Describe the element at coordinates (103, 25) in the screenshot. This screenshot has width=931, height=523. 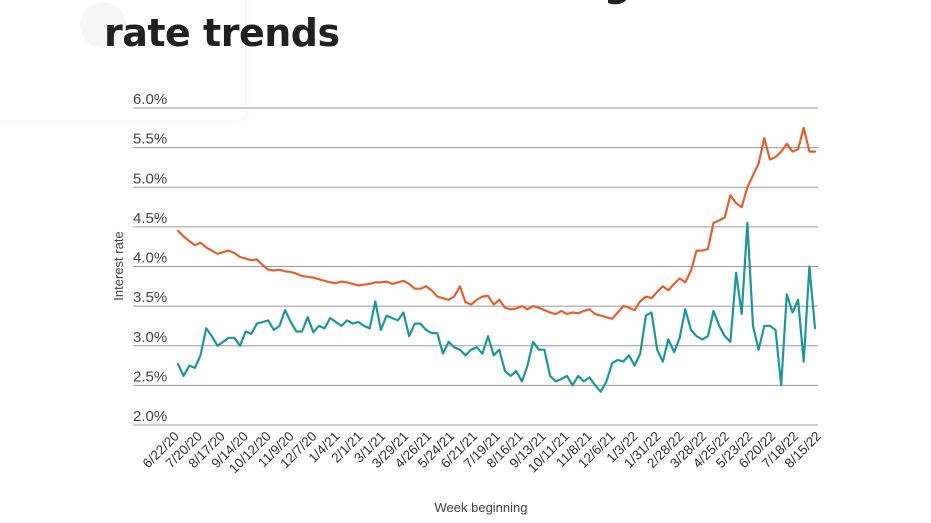
I see `decorative-circle` at that location.